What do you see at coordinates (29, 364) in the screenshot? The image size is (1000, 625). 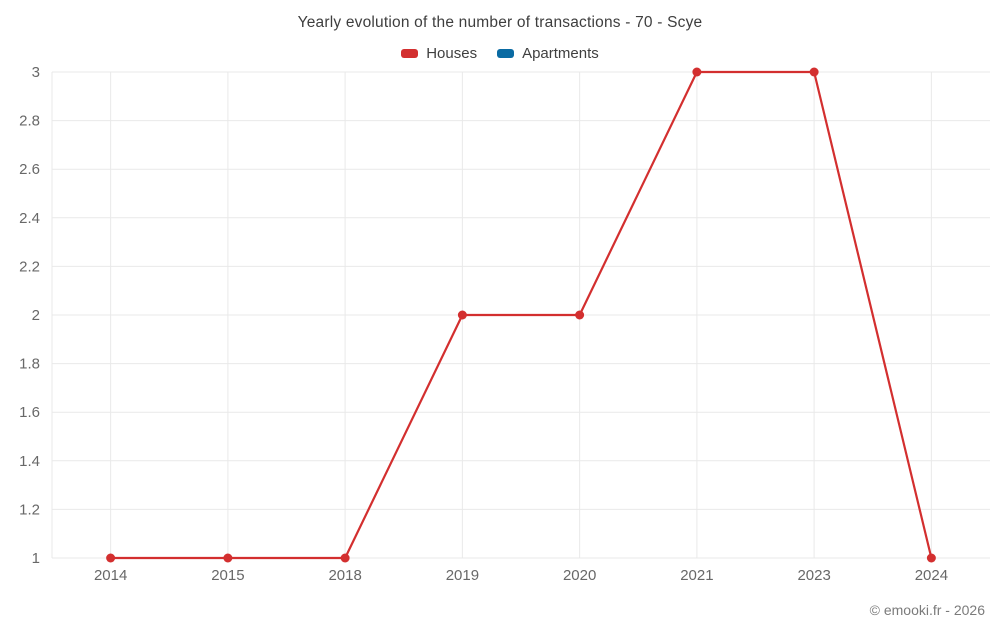 I see `y-tick-label: 1.8` at bounding box center [29, 364].